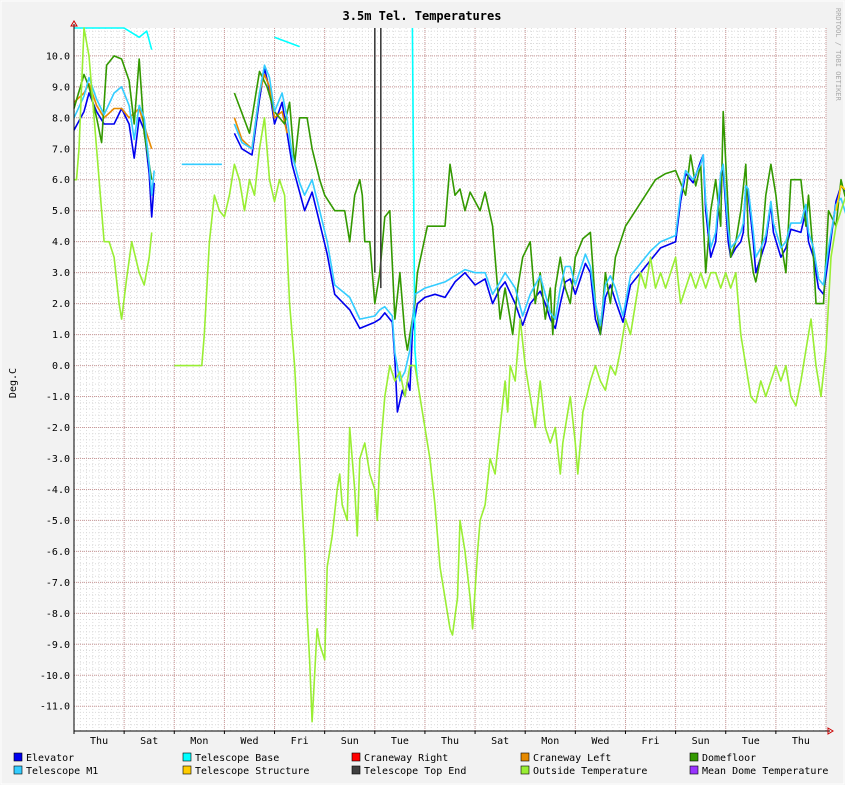 This screenshot has height=785, width=845. I want to click on legend-entry: Outside Temperature, so click(590, 771).